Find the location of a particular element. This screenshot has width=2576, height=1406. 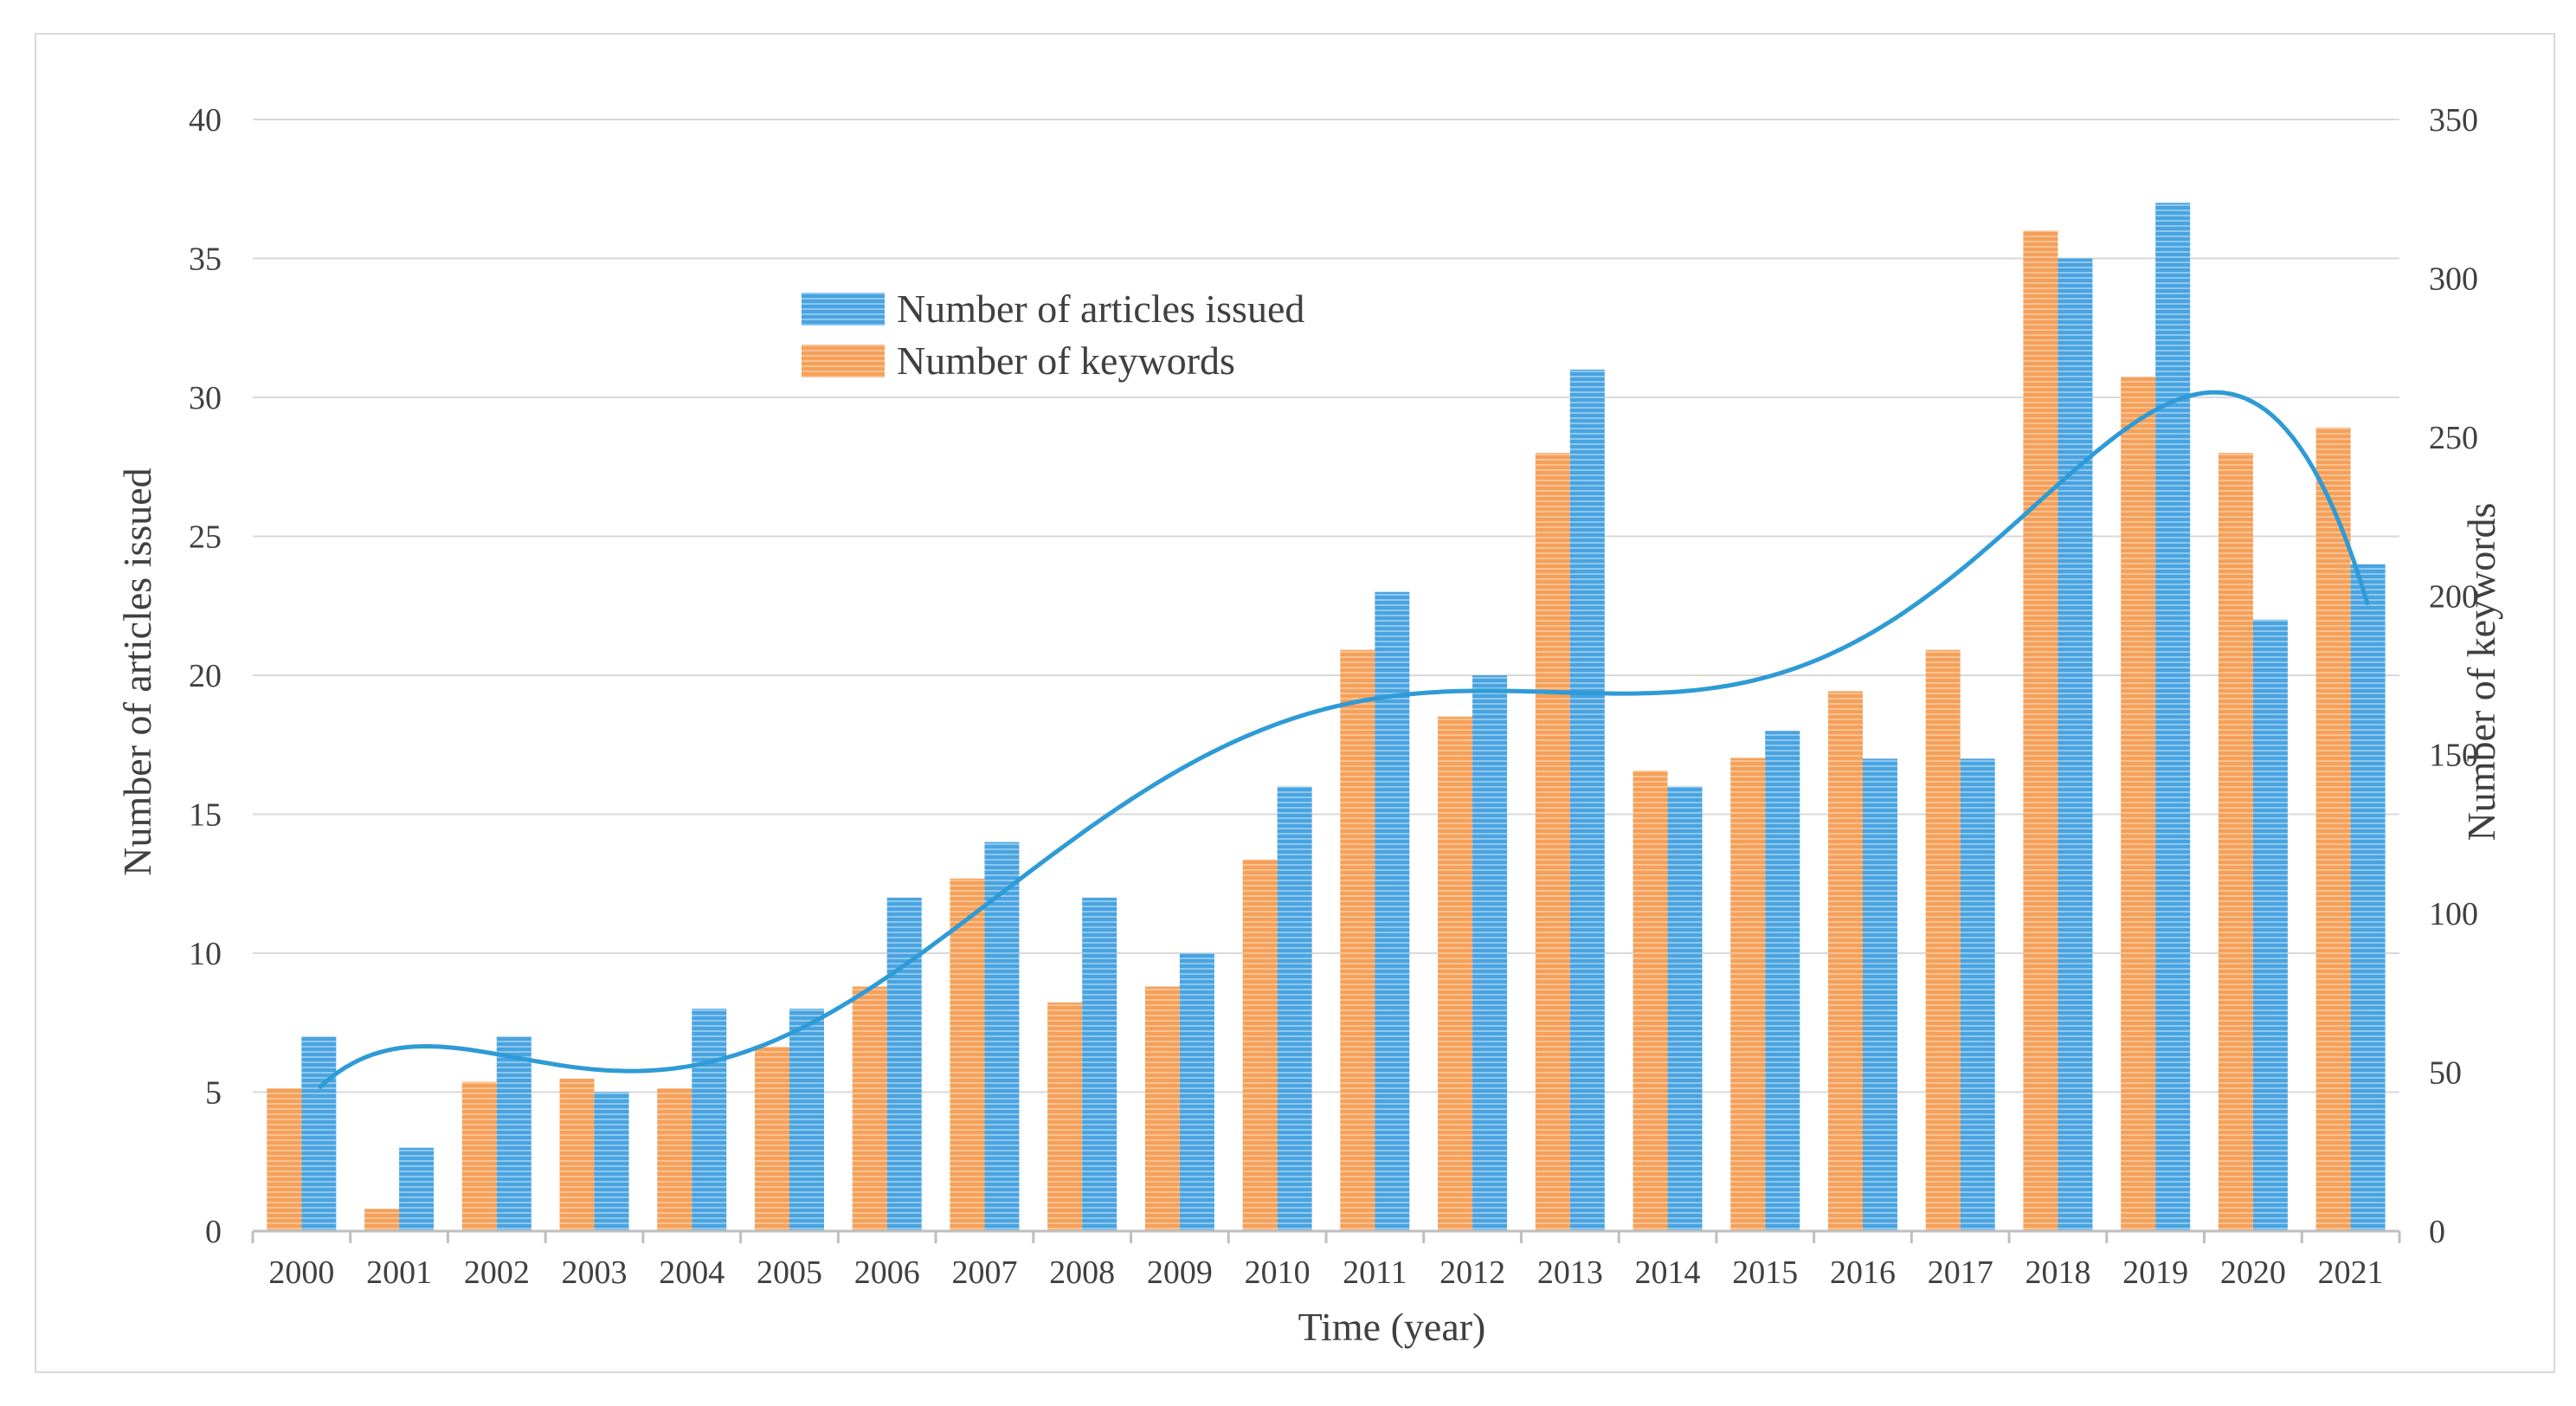

x-tick-label: 2010 is located at coordinates (1278, 1272).